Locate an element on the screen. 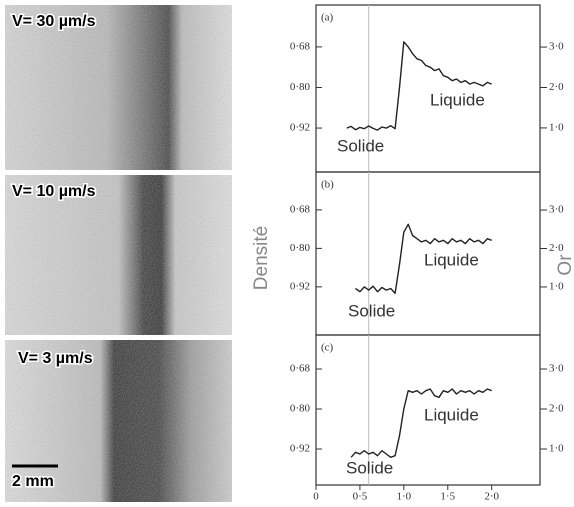 The height and width of the screenshot is (507, 574). velocity-label: V= 10 µm/s is located at coordinates (54, 191).